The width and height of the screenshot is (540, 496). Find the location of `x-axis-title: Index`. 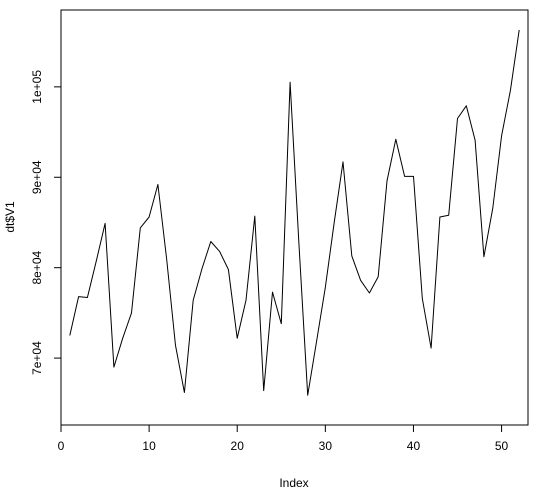

x-axis-title: Index is located at coordinates (293, 483).